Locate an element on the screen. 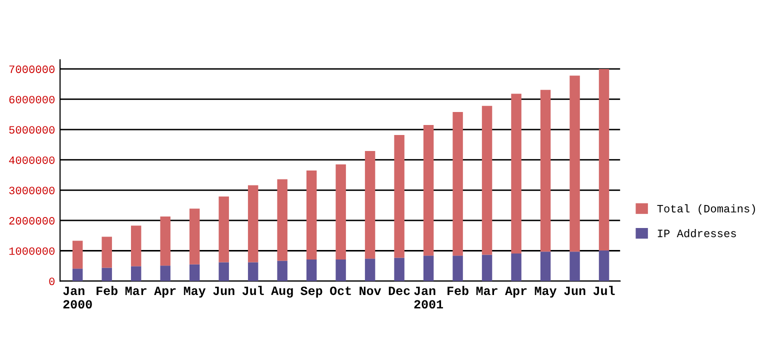 The width and height of the screenshot is (780, 350). legend-label: Total (Domains) is located at coordinates (706, 209).